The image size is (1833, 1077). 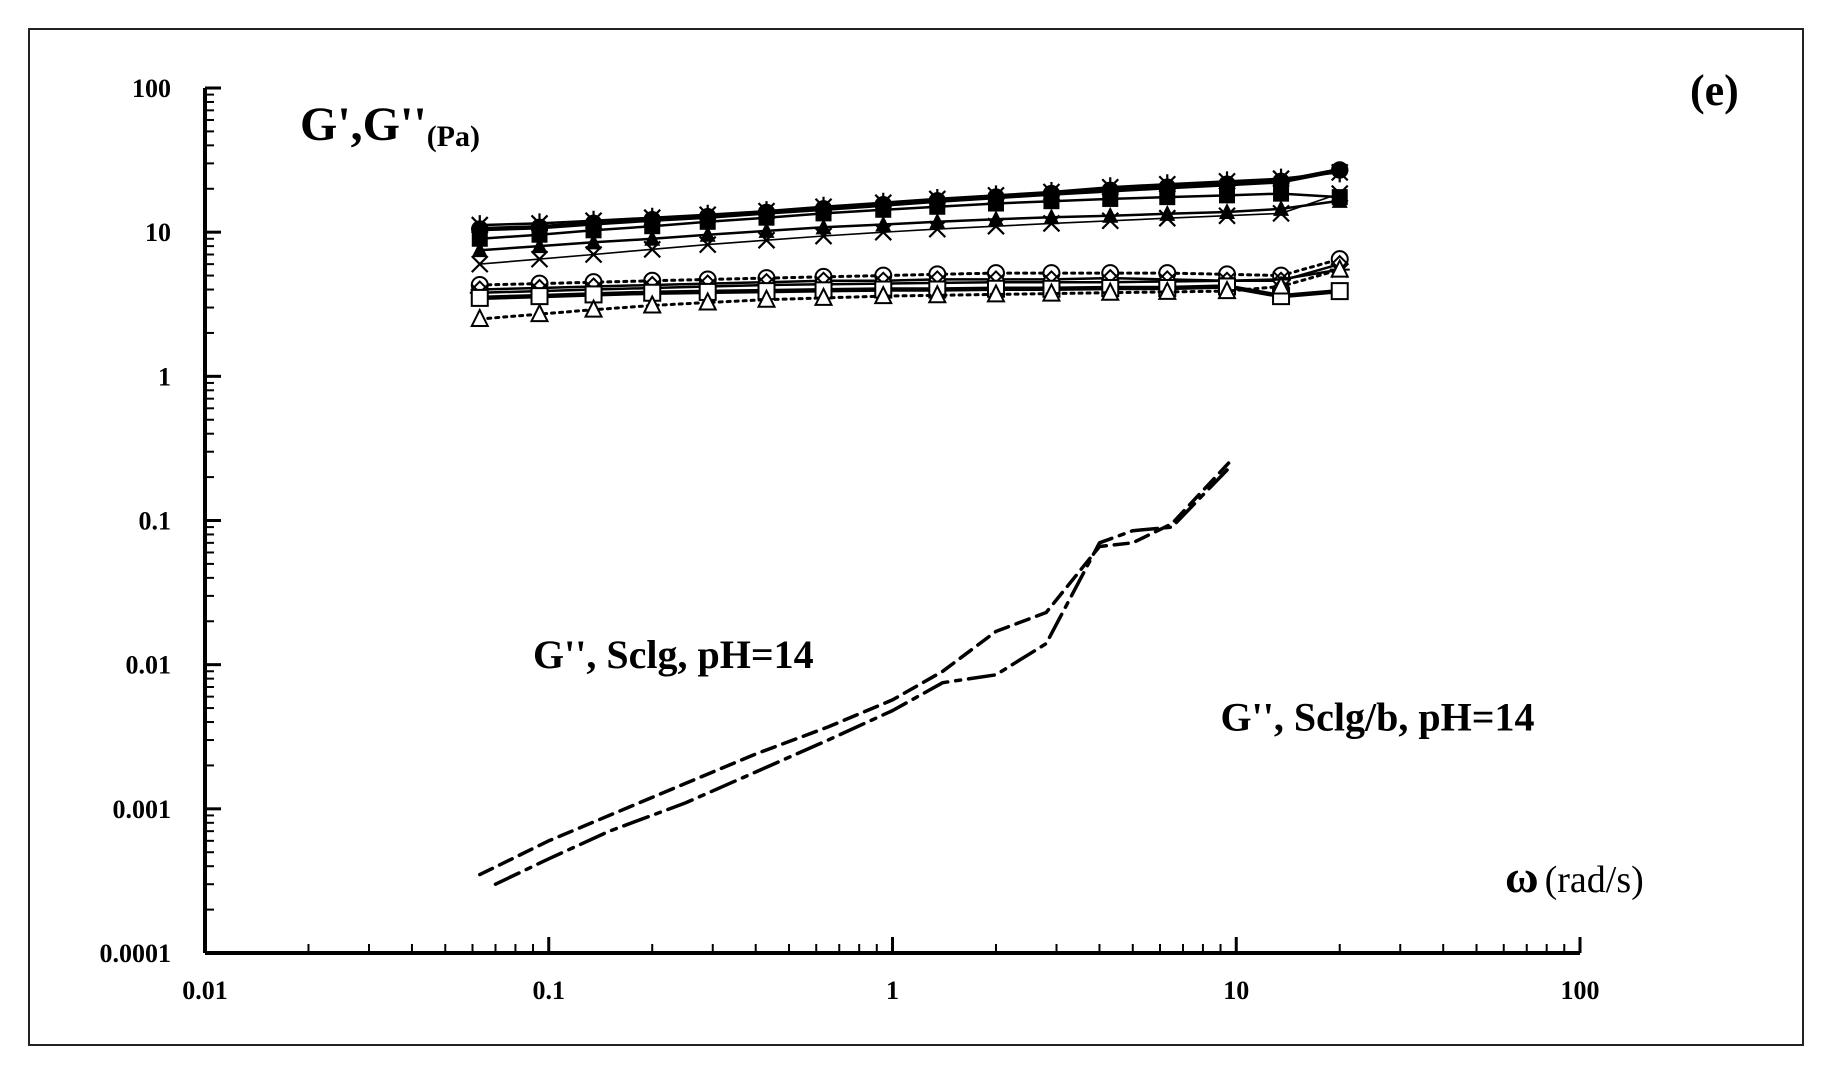 I want to click on series-9-line, so click(x=910, y=294).